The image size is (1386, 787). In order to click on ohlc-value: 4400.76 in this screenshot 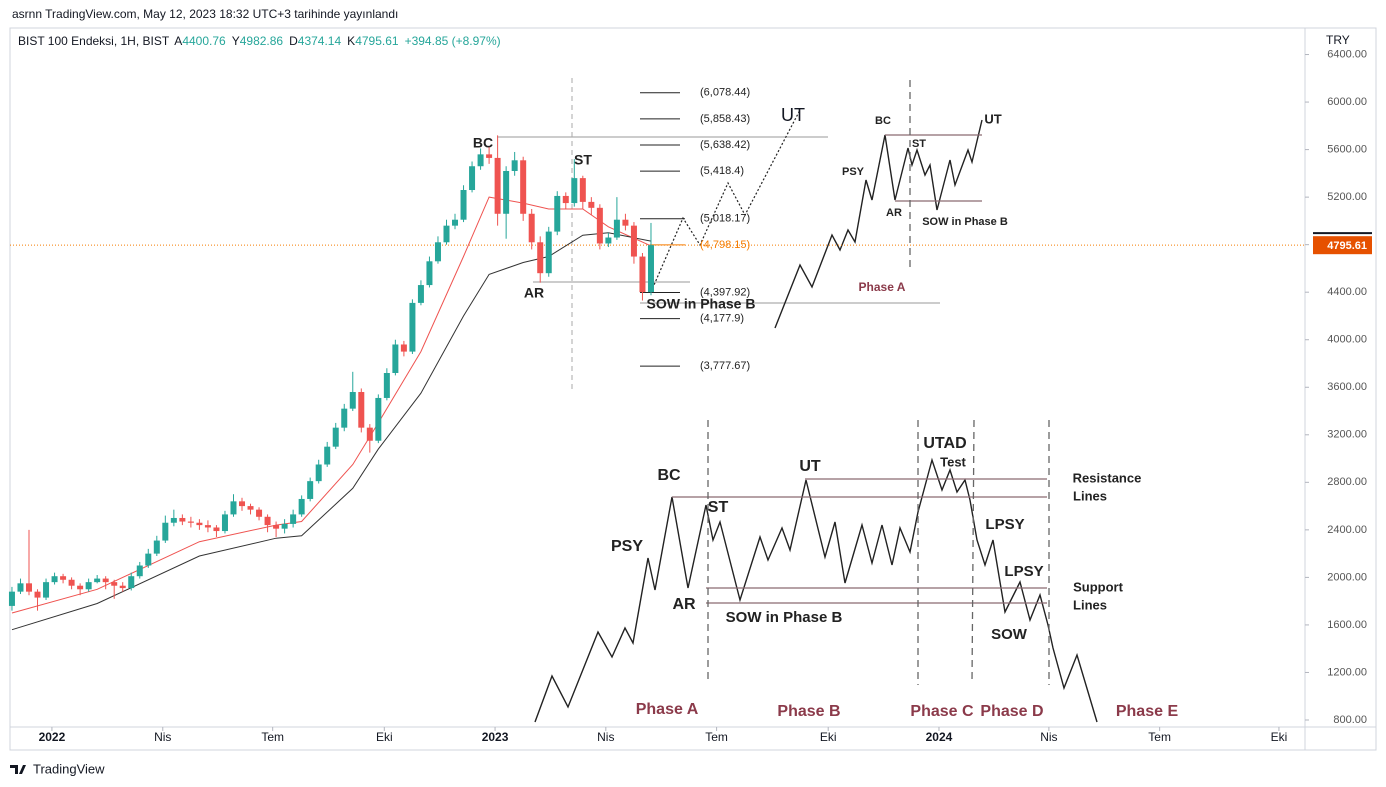, I will do `click(204, 41)`.